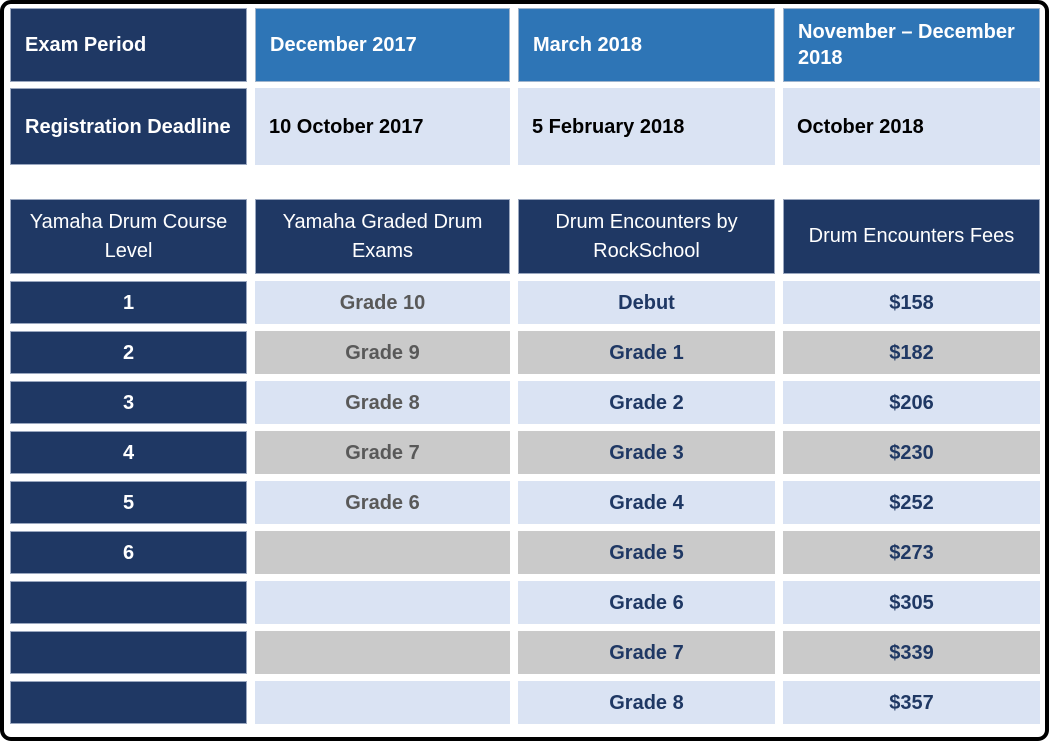 The height and width of the screenshot is (741, 1049). What do you see at coordinates (911, 452) in the screenshot?
I see `fee-cell: $230` at bounding box center [911, 452].